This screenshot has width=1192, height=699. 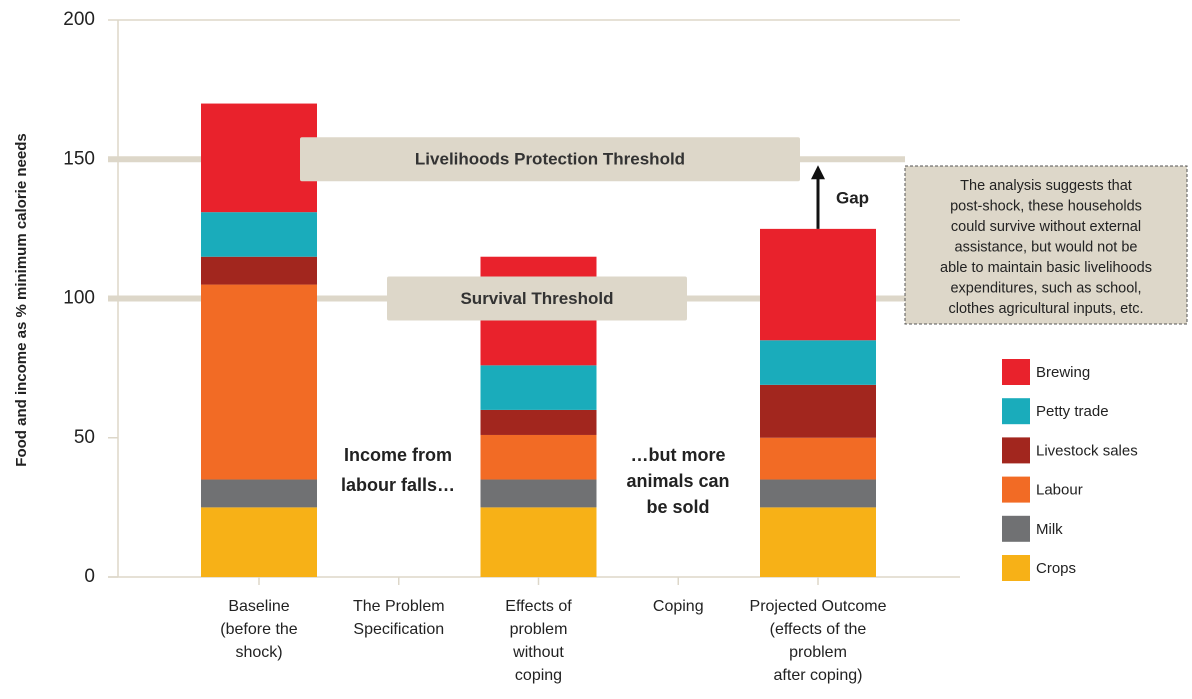 I want to click on x-tick-label: The Problem Specification, so click(x=399, y=618).